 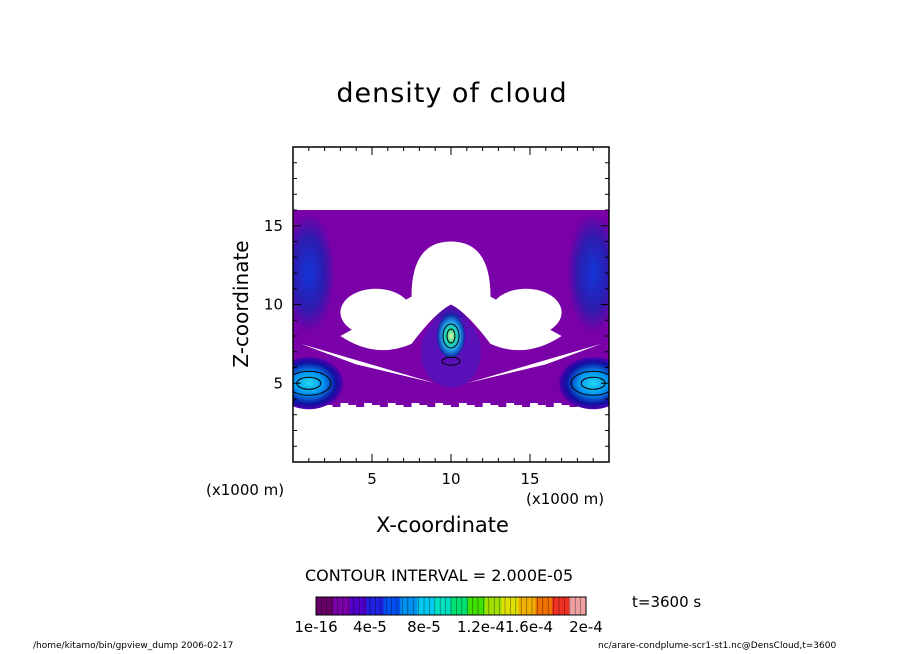 What do you see at coordinates (667, 602) in the screenshot?
I see `time-label: t=3600 s` at bounding box center [667, 602].